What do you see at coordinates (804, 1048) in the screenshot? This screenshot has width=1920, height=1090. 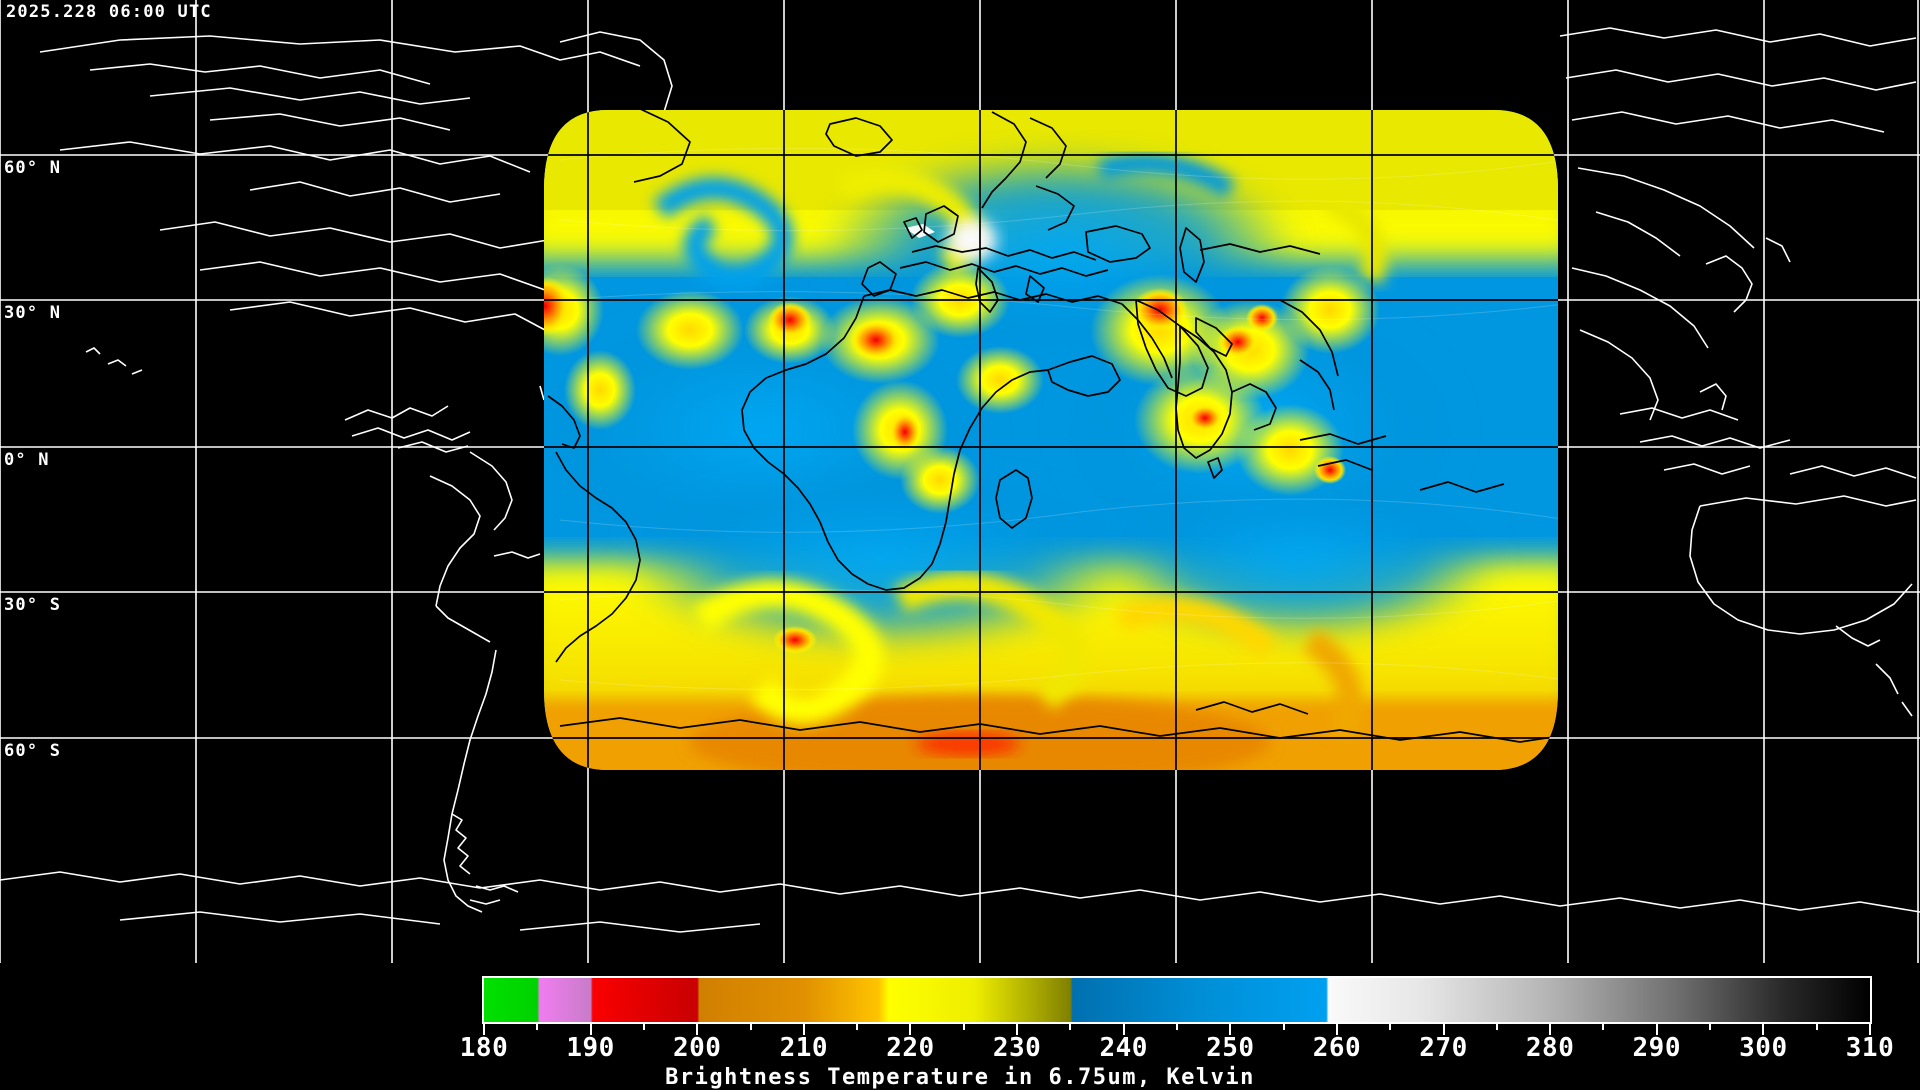 I see `colorbar-tick-label: 210` at bounding box center [804, 1048].